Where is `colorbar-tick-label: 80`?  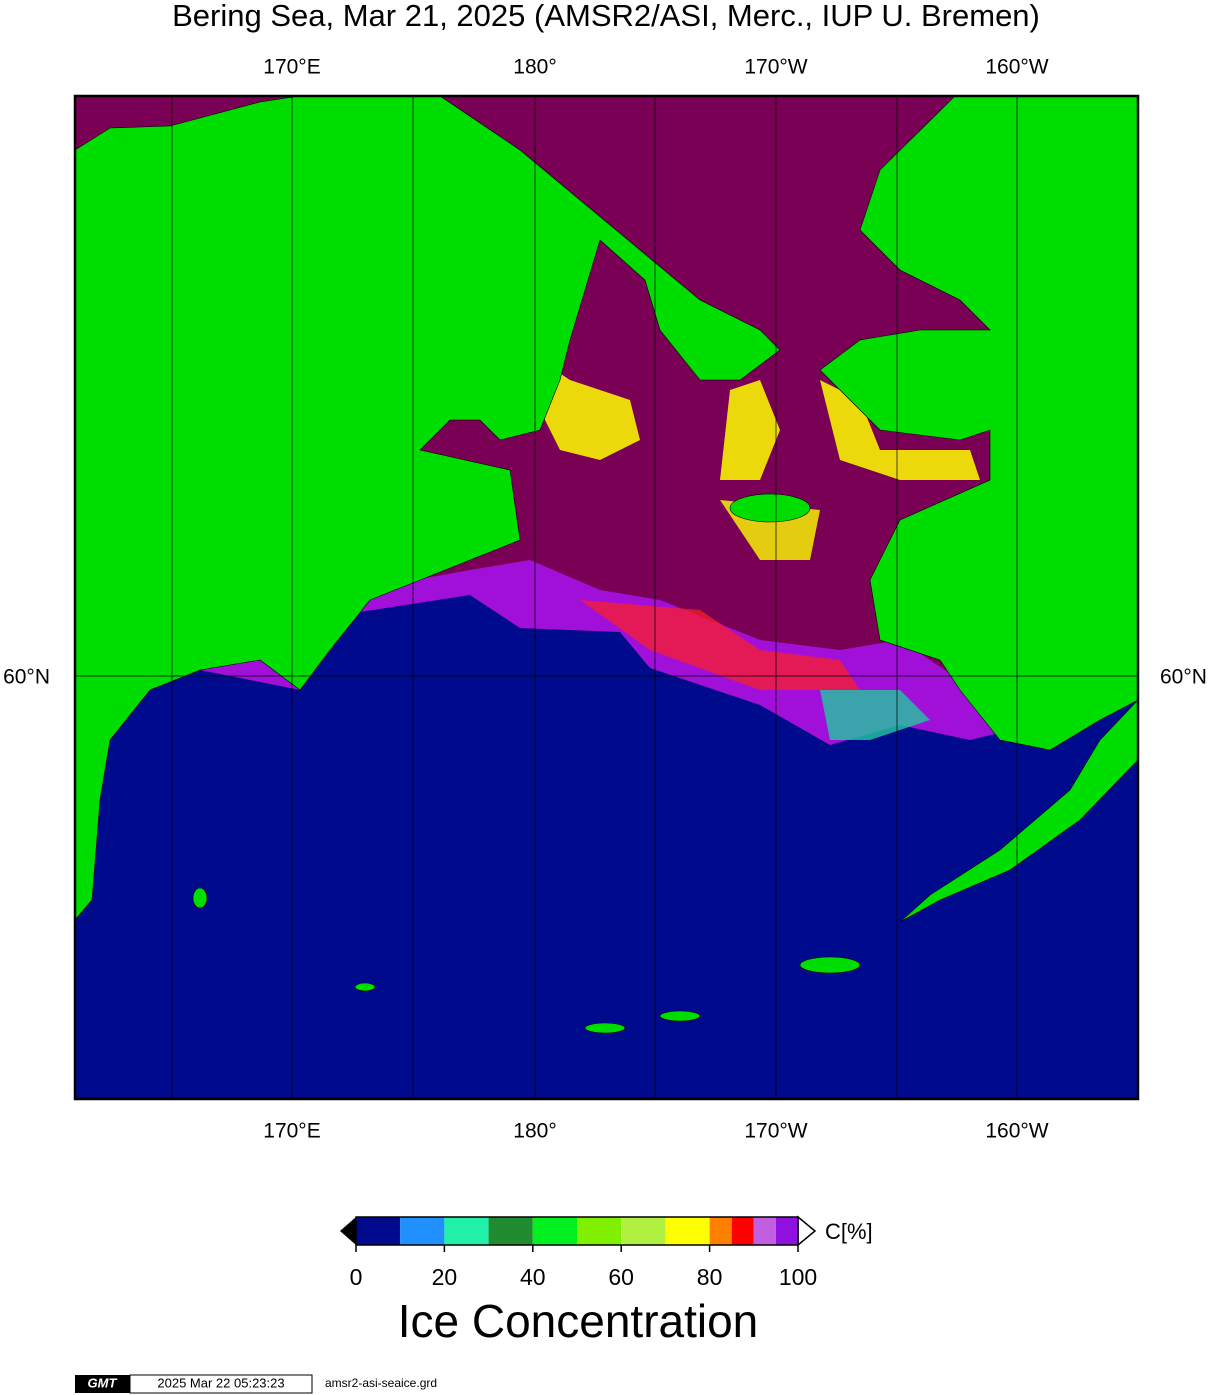
colorbar-tick-label: 80 is located at coordinates (710, 1277).